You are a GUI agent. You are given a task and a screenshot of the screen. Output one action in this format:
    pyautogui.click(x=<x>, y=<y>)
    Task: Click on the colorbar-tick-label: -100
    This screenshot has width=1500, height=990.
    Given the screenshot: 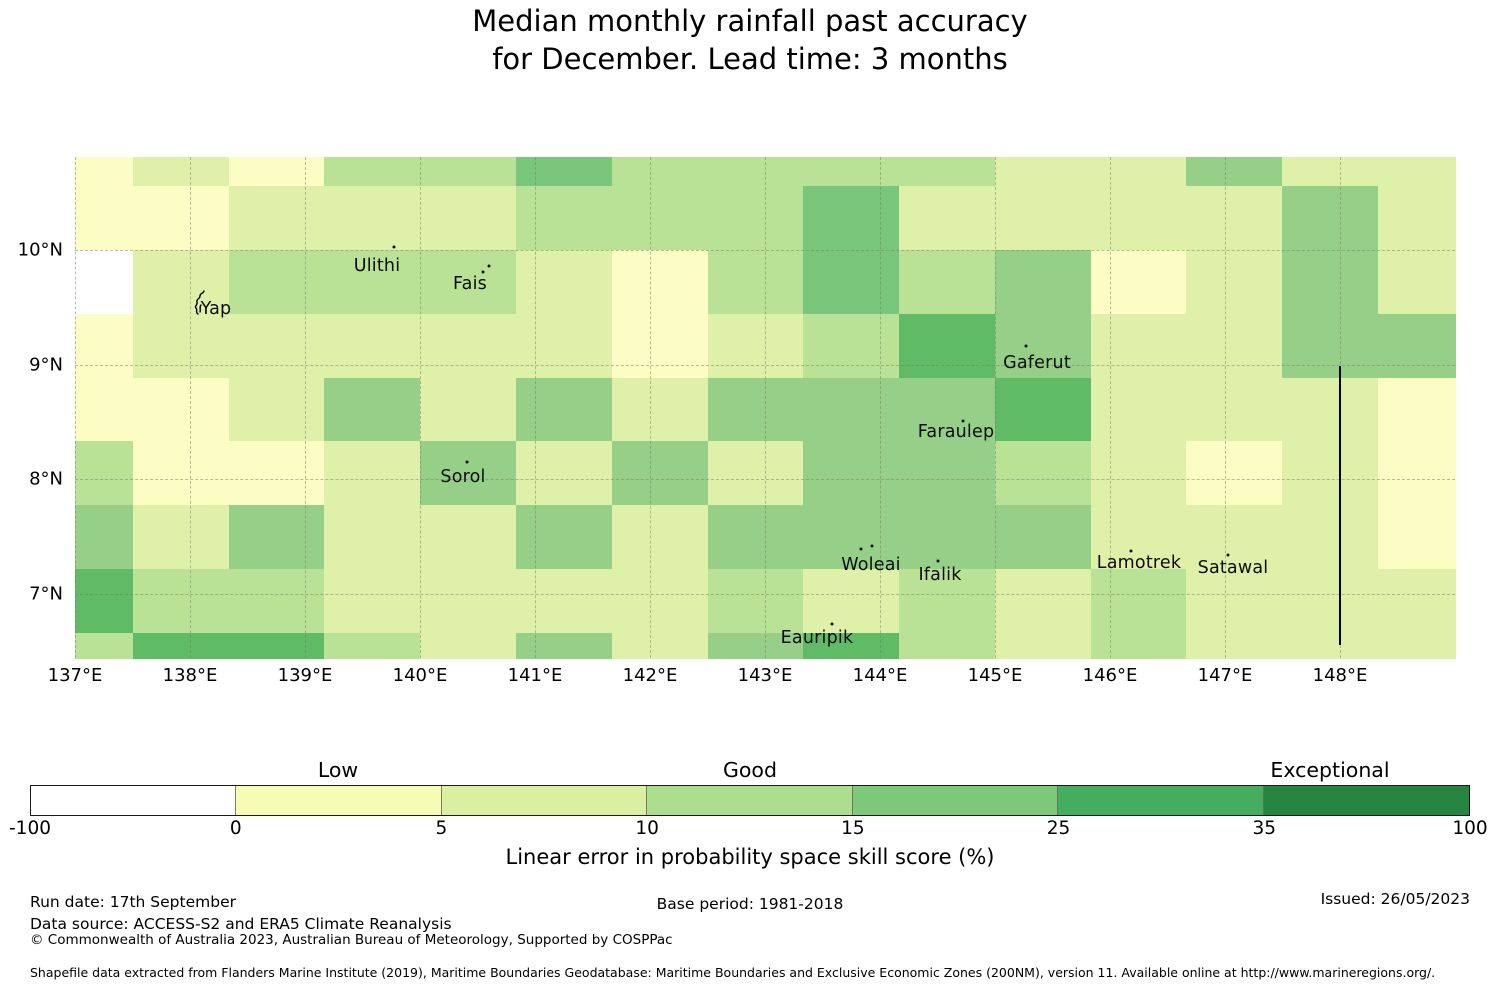 What is the action you would take?
    pyautogui.click(x=30, y=828)
    